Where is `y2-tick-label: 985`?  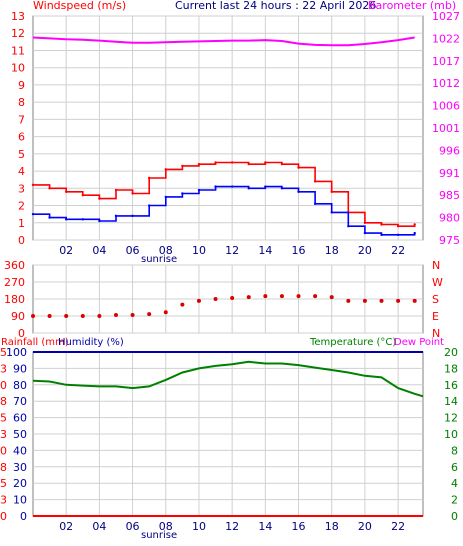
y2-tick-label: 985 is located at coordinates (449, 195).